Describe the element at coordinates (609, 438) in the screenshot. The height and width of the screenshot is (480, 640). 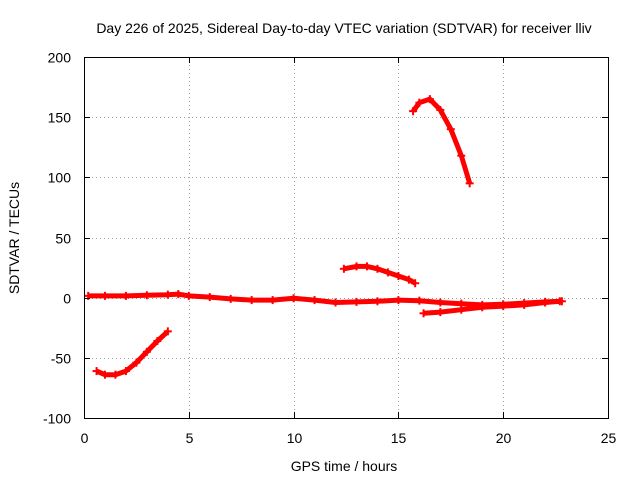
I see `x-tick-label: 25` at that location.